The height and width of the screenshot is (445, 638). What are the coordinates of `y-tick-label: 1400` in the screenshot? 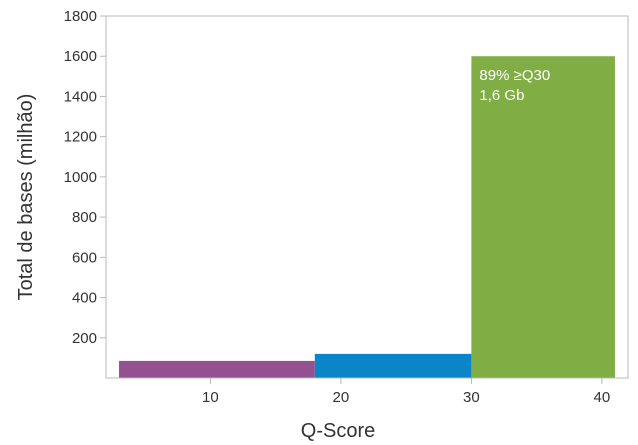 It's located at (80, 96).